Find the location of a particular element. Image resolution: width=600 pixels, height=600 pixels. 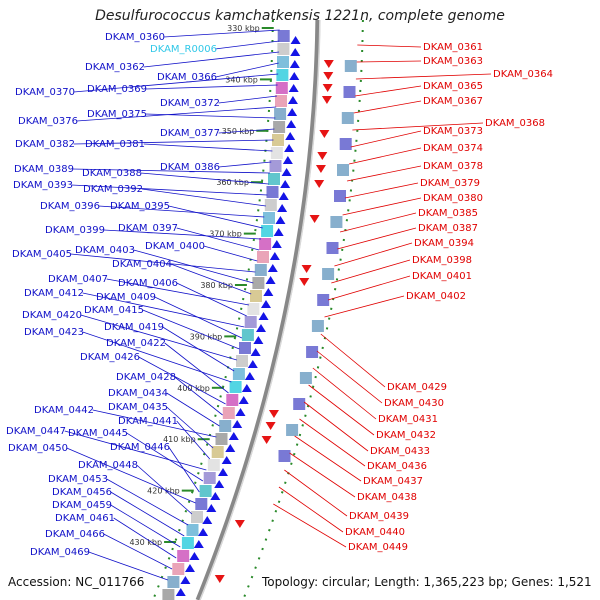

gene-label-right: DKAM_0437 is located at coordinates (393, 481).